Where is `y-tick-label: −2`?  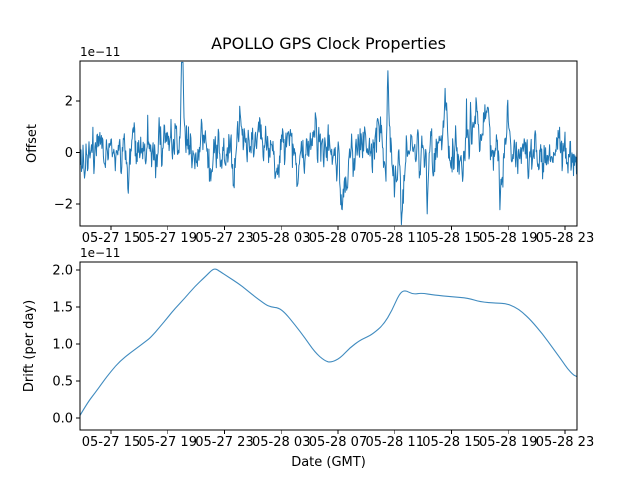
y-tick-label: −2 is located at coordinates (63, 205).